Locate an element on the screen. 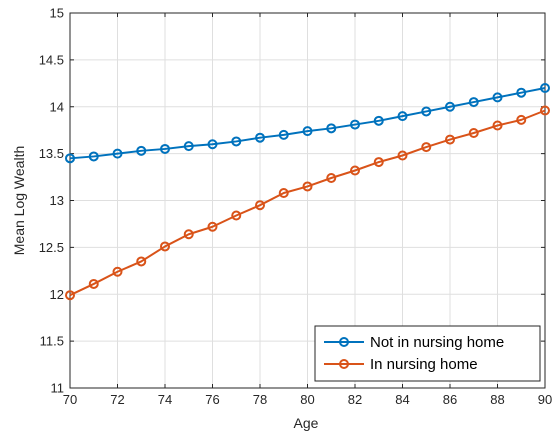 The height and width of the screenshot is (435, 559). x-tick-label: 70 is located at coordinates (70, 399).